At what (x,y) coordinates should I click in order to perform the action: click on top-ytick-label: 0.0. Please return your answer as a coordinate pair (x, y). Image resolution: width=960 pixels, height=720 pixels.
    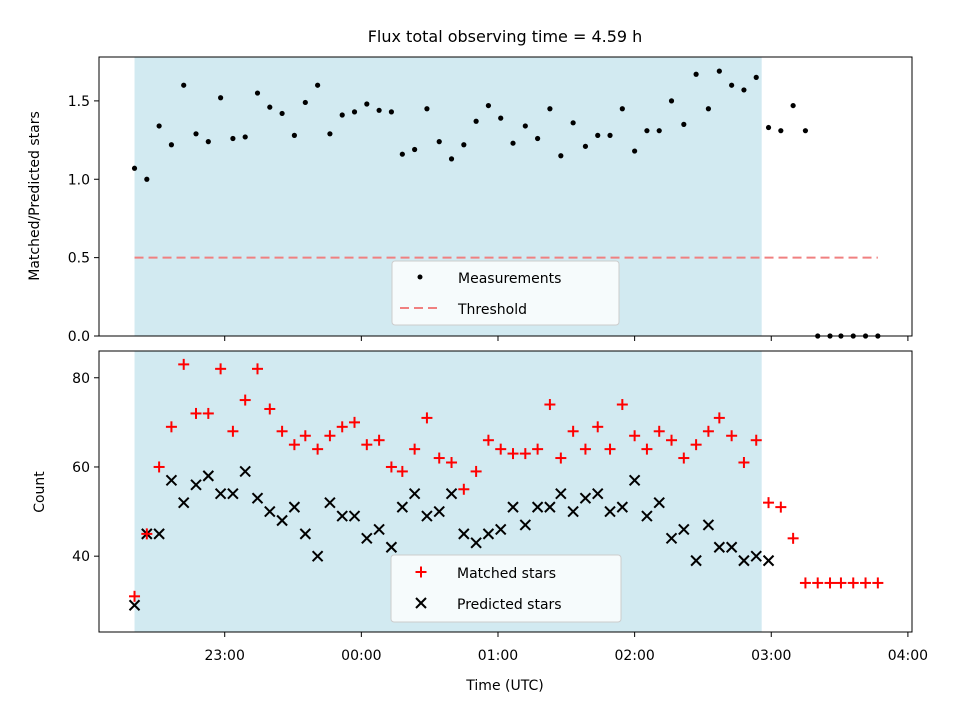
    Looking at the image, I should click on (79, 337).